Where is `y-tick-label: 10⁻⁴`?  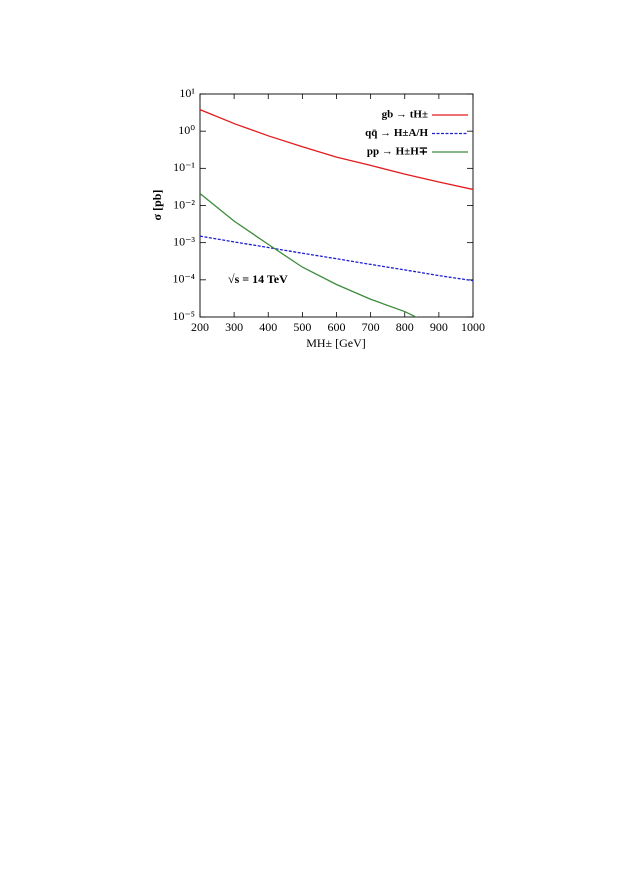
y-tick-label: 10⁻⁴ is located at coordinates (183, 279).